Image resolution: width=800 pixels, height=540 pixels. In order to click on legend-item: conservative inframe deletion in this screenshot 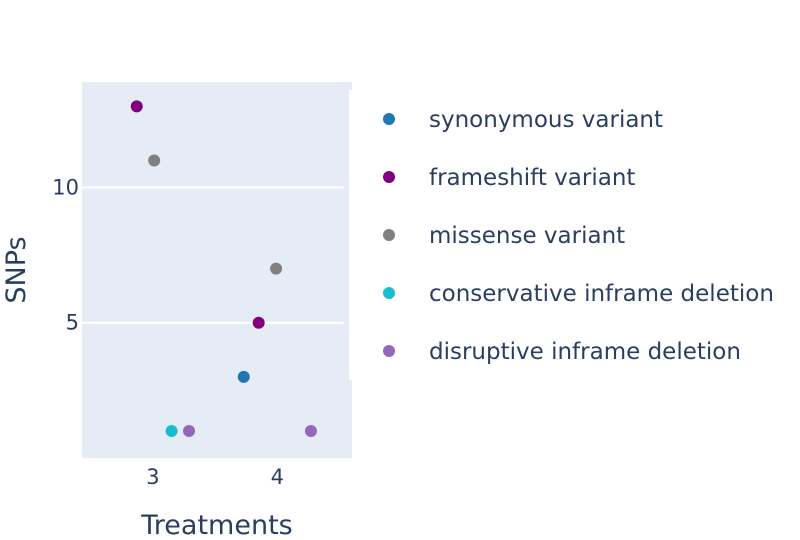, I will do `click(578, 294)`.